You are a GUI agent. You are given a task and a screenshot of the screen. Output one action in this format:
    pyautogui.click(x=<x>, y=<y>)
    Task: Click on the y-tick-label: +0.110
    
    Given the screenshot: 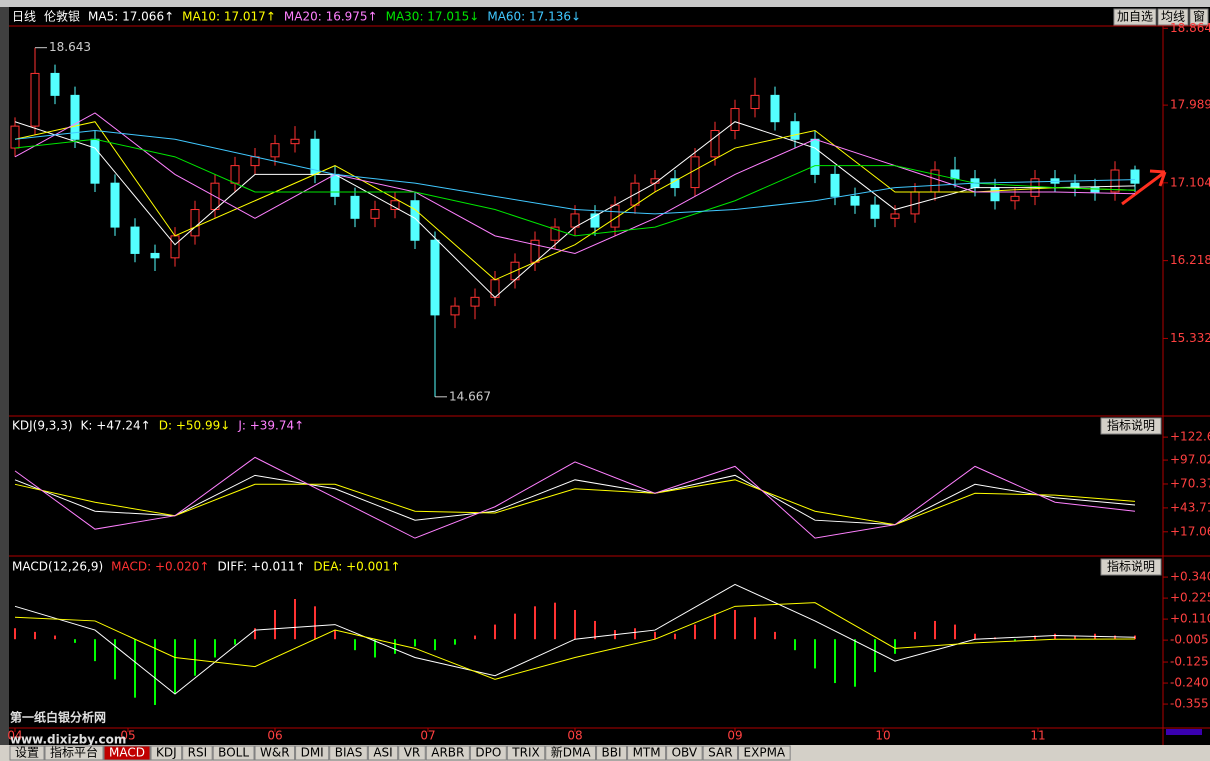 What is the action you would take?
    pyautogui.click(x=1190, y=619)
    